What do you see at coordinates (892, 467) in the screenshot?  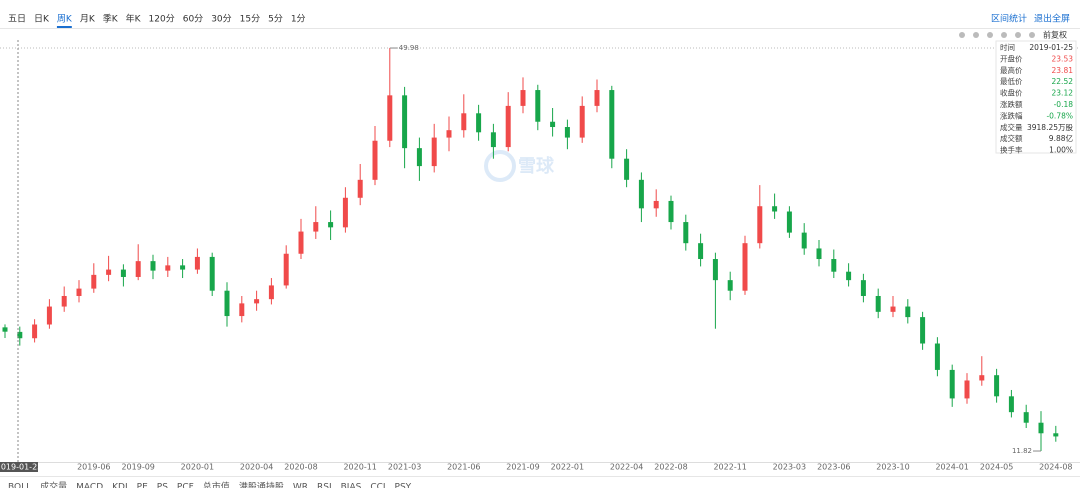 I see `x-tick-label: 2023-10` at bounding box center [892, 467].